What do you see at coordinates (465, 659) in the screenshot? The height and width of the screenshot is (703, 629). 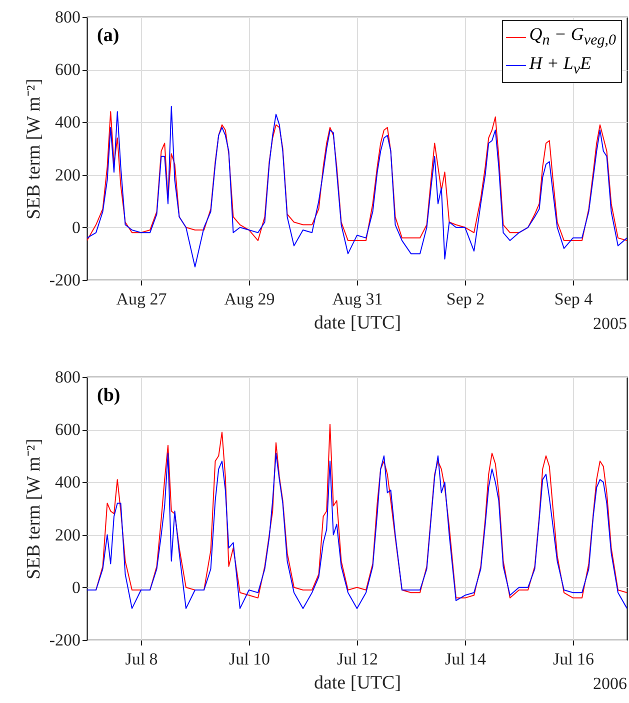 I see `x-tick-label: Jul 14` at bounding box center [465, 659].